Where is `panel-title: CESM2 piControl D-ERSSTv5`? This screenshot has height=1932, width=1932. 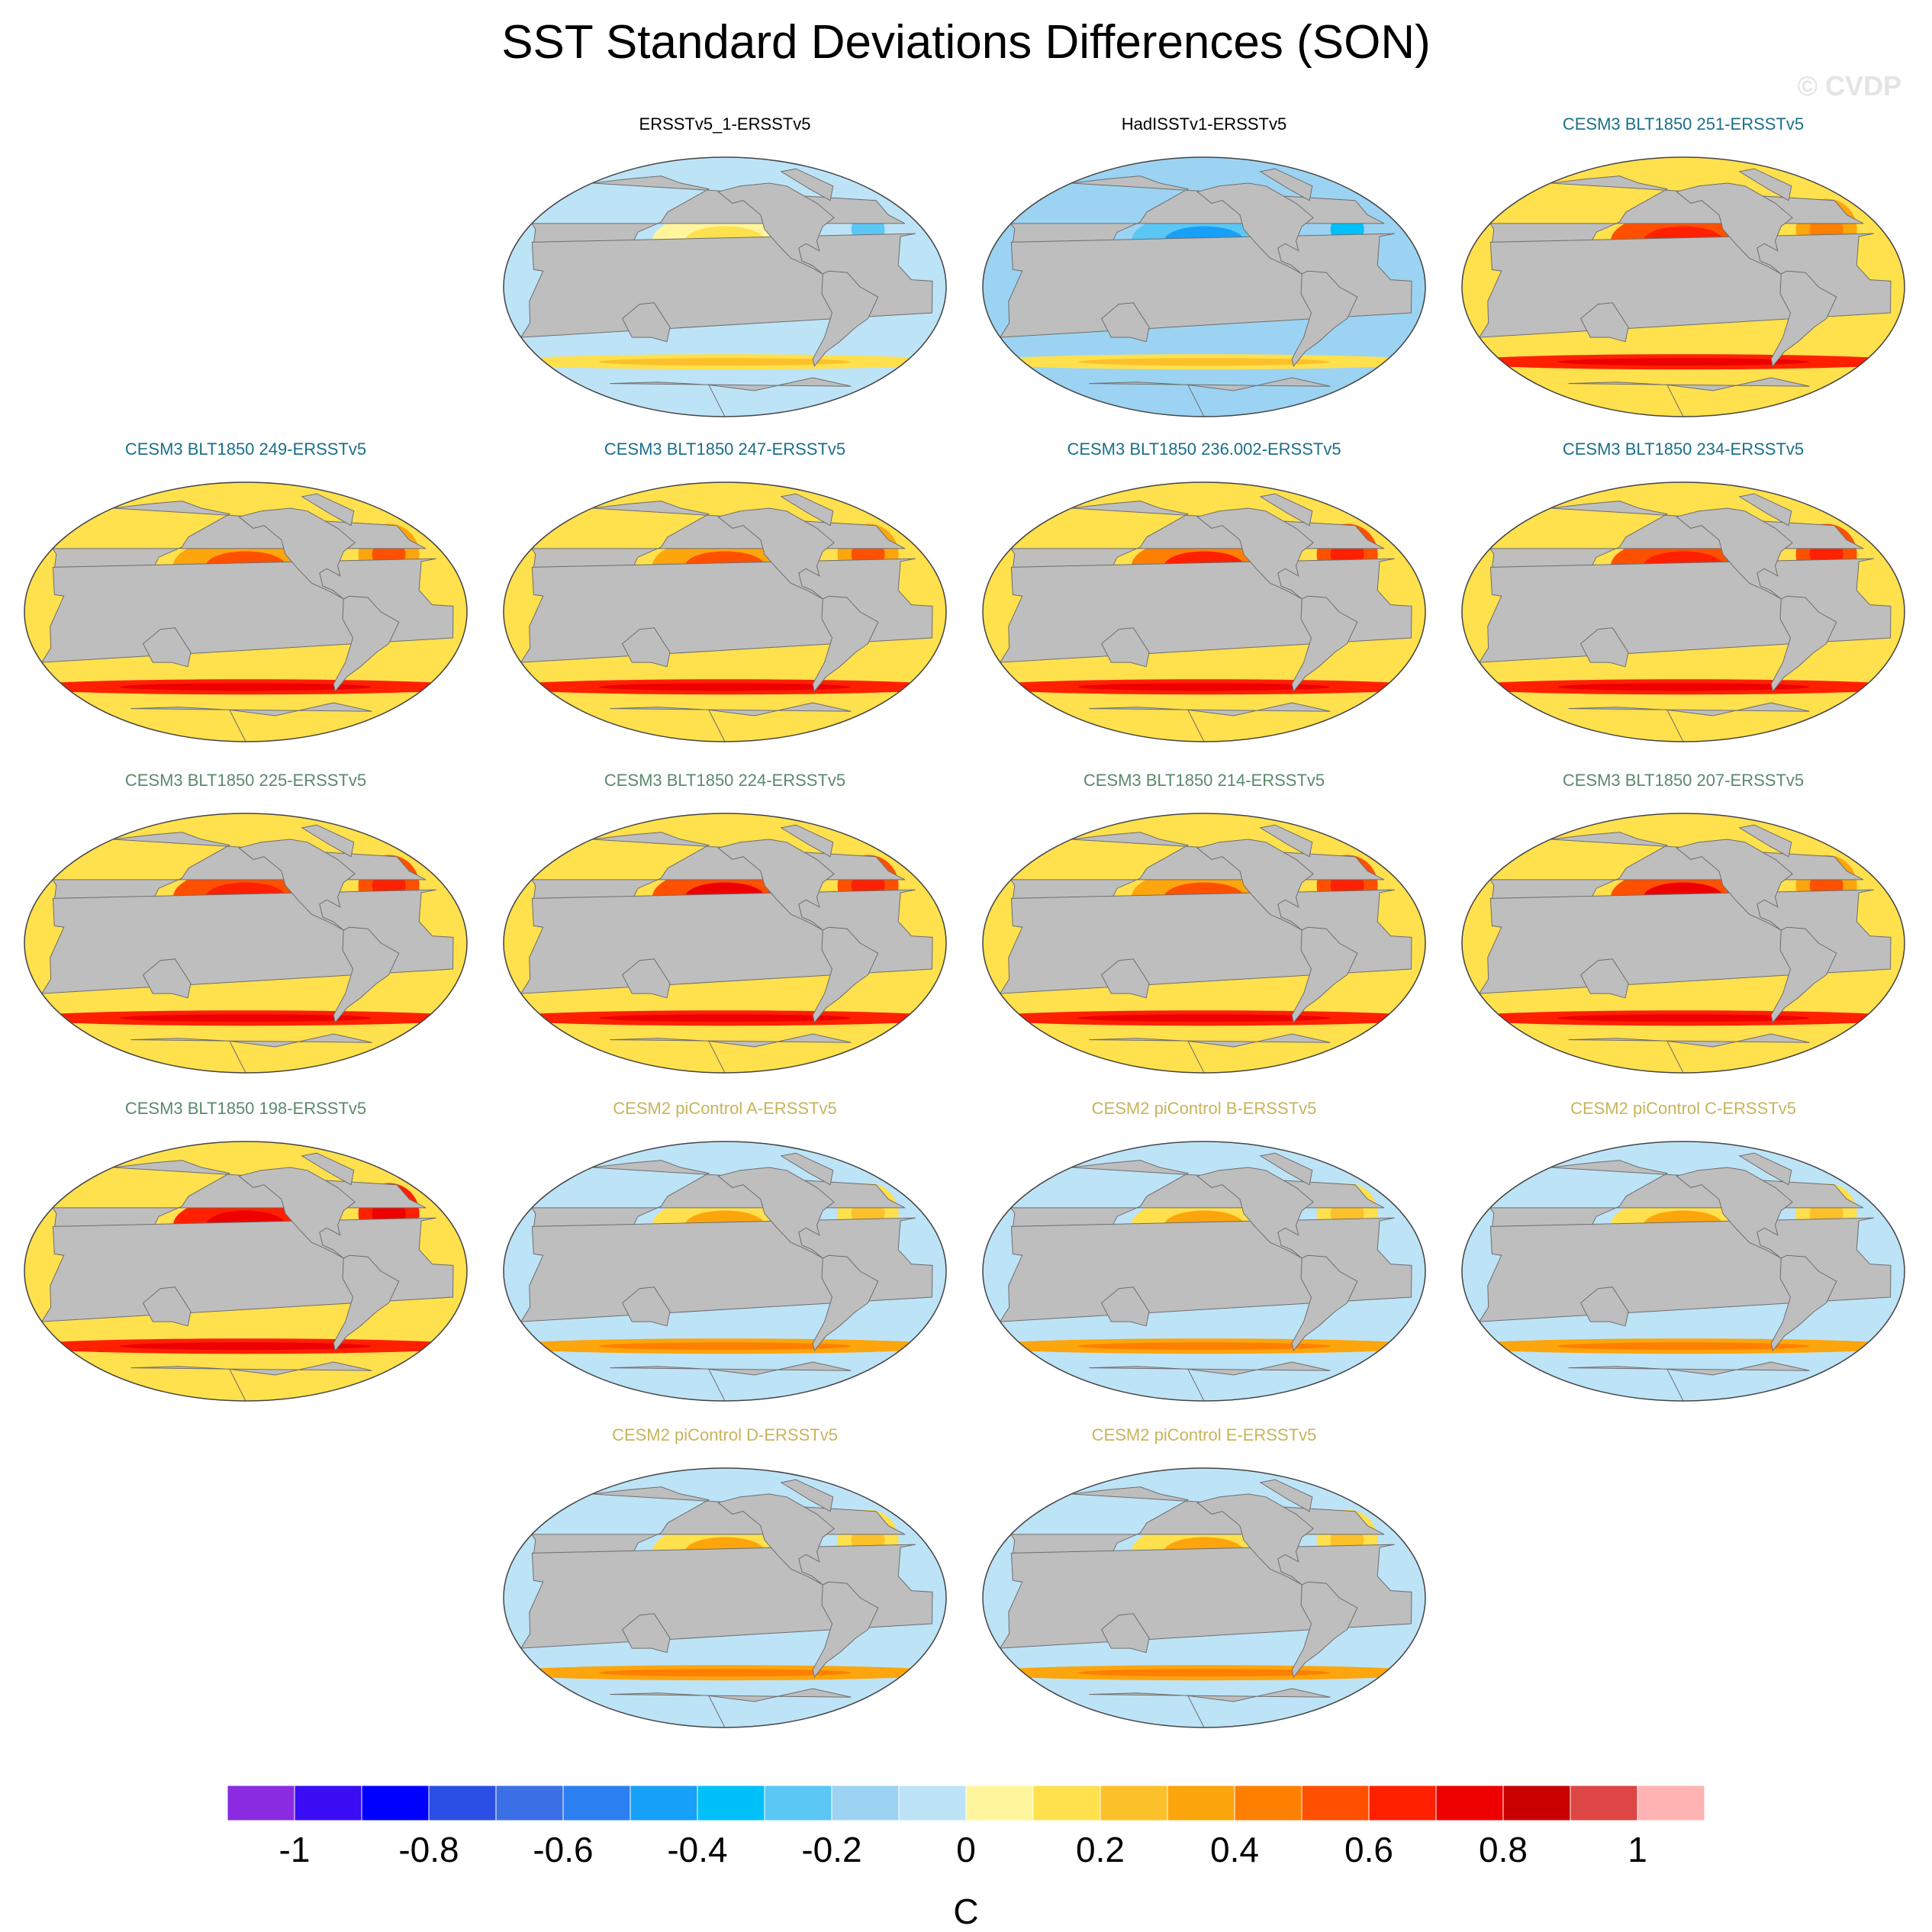 panel-title: CESM2 piControl D-ERSSTv5 is located at coordinates (725, 1434).